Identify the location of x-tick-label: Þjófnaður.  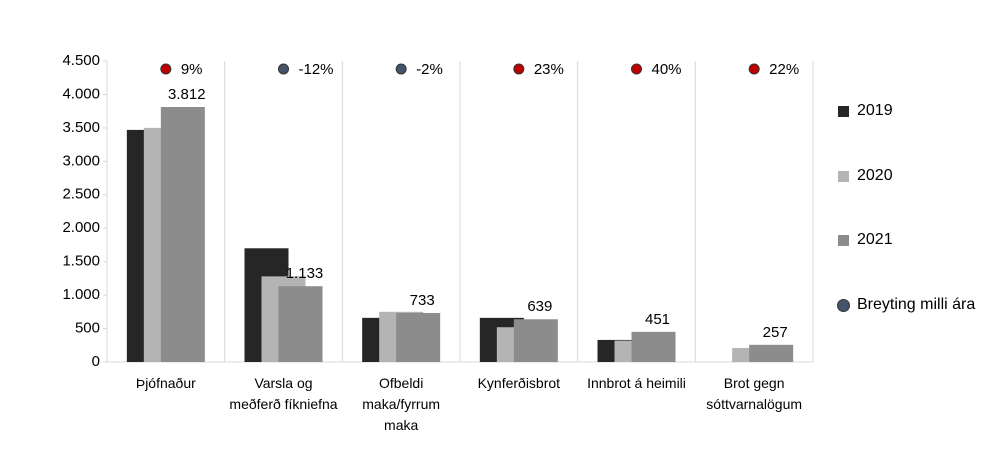
(165, 383).